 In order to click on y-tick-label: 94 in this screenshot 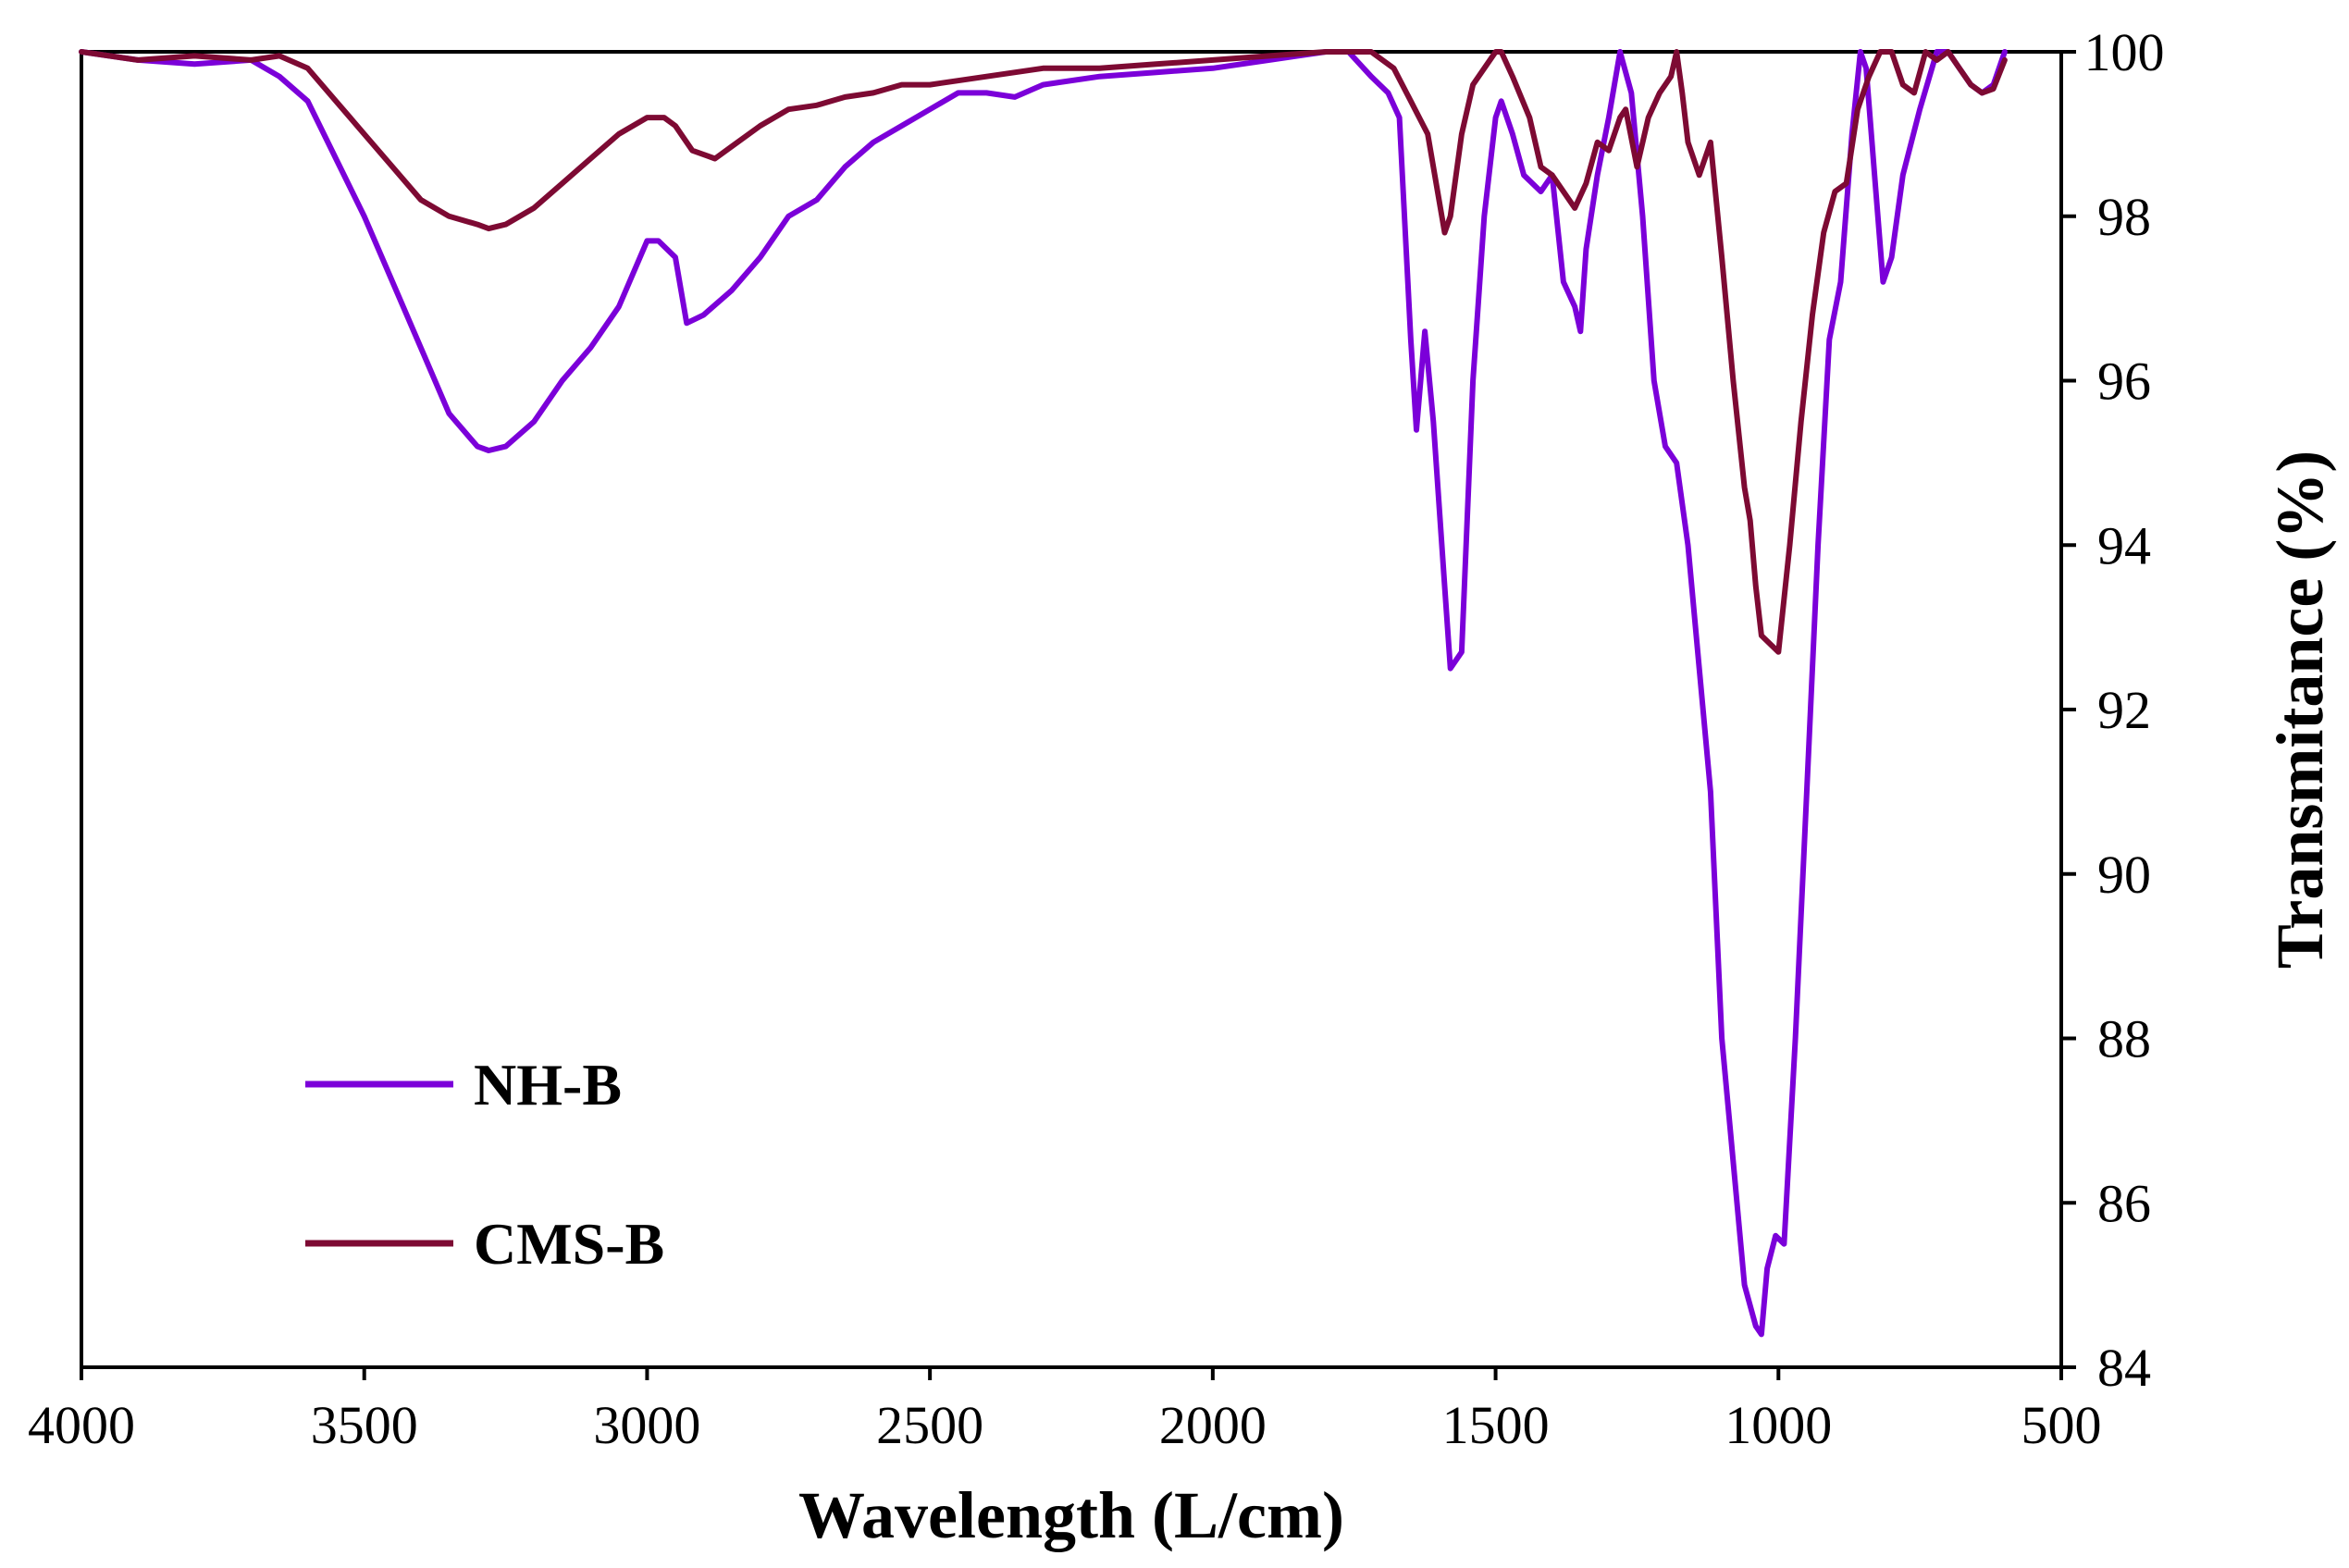, I will do `click(2124, 545)`.